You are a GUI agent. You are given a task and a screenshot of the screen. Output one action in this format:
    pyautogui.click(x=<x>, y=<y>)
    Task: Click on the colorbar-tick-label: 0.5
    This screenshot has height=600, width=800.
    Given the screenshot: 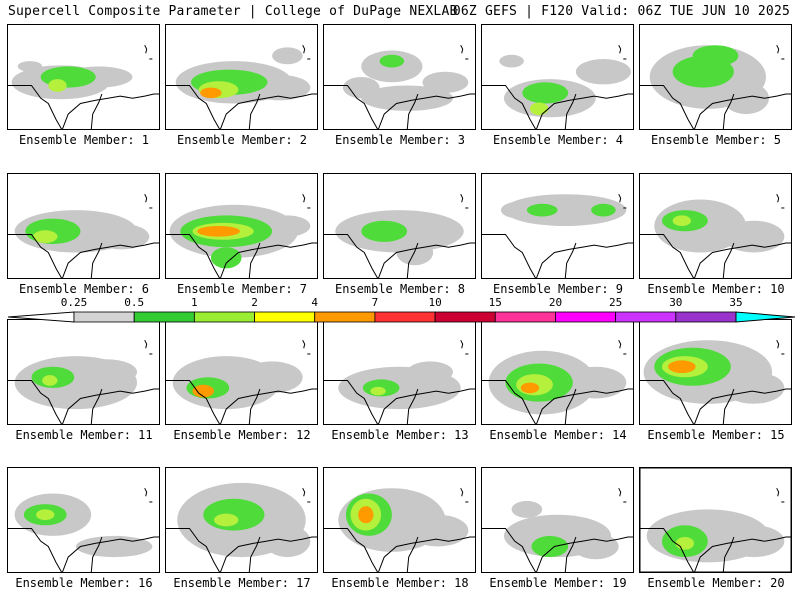 What is the action you would take?
    pyautogui.click(x=134, y=302)
    